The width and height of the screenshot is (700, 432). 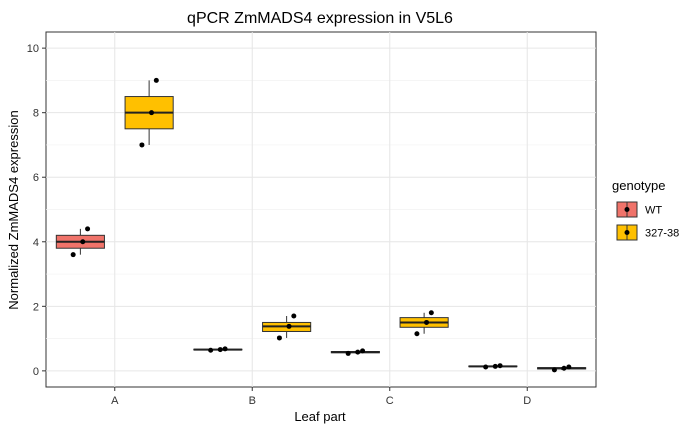 What do you see at coordinates (639, 209) in the screenshot?
I see `legend-item-WT: WT` at bounding box center [639, 209].